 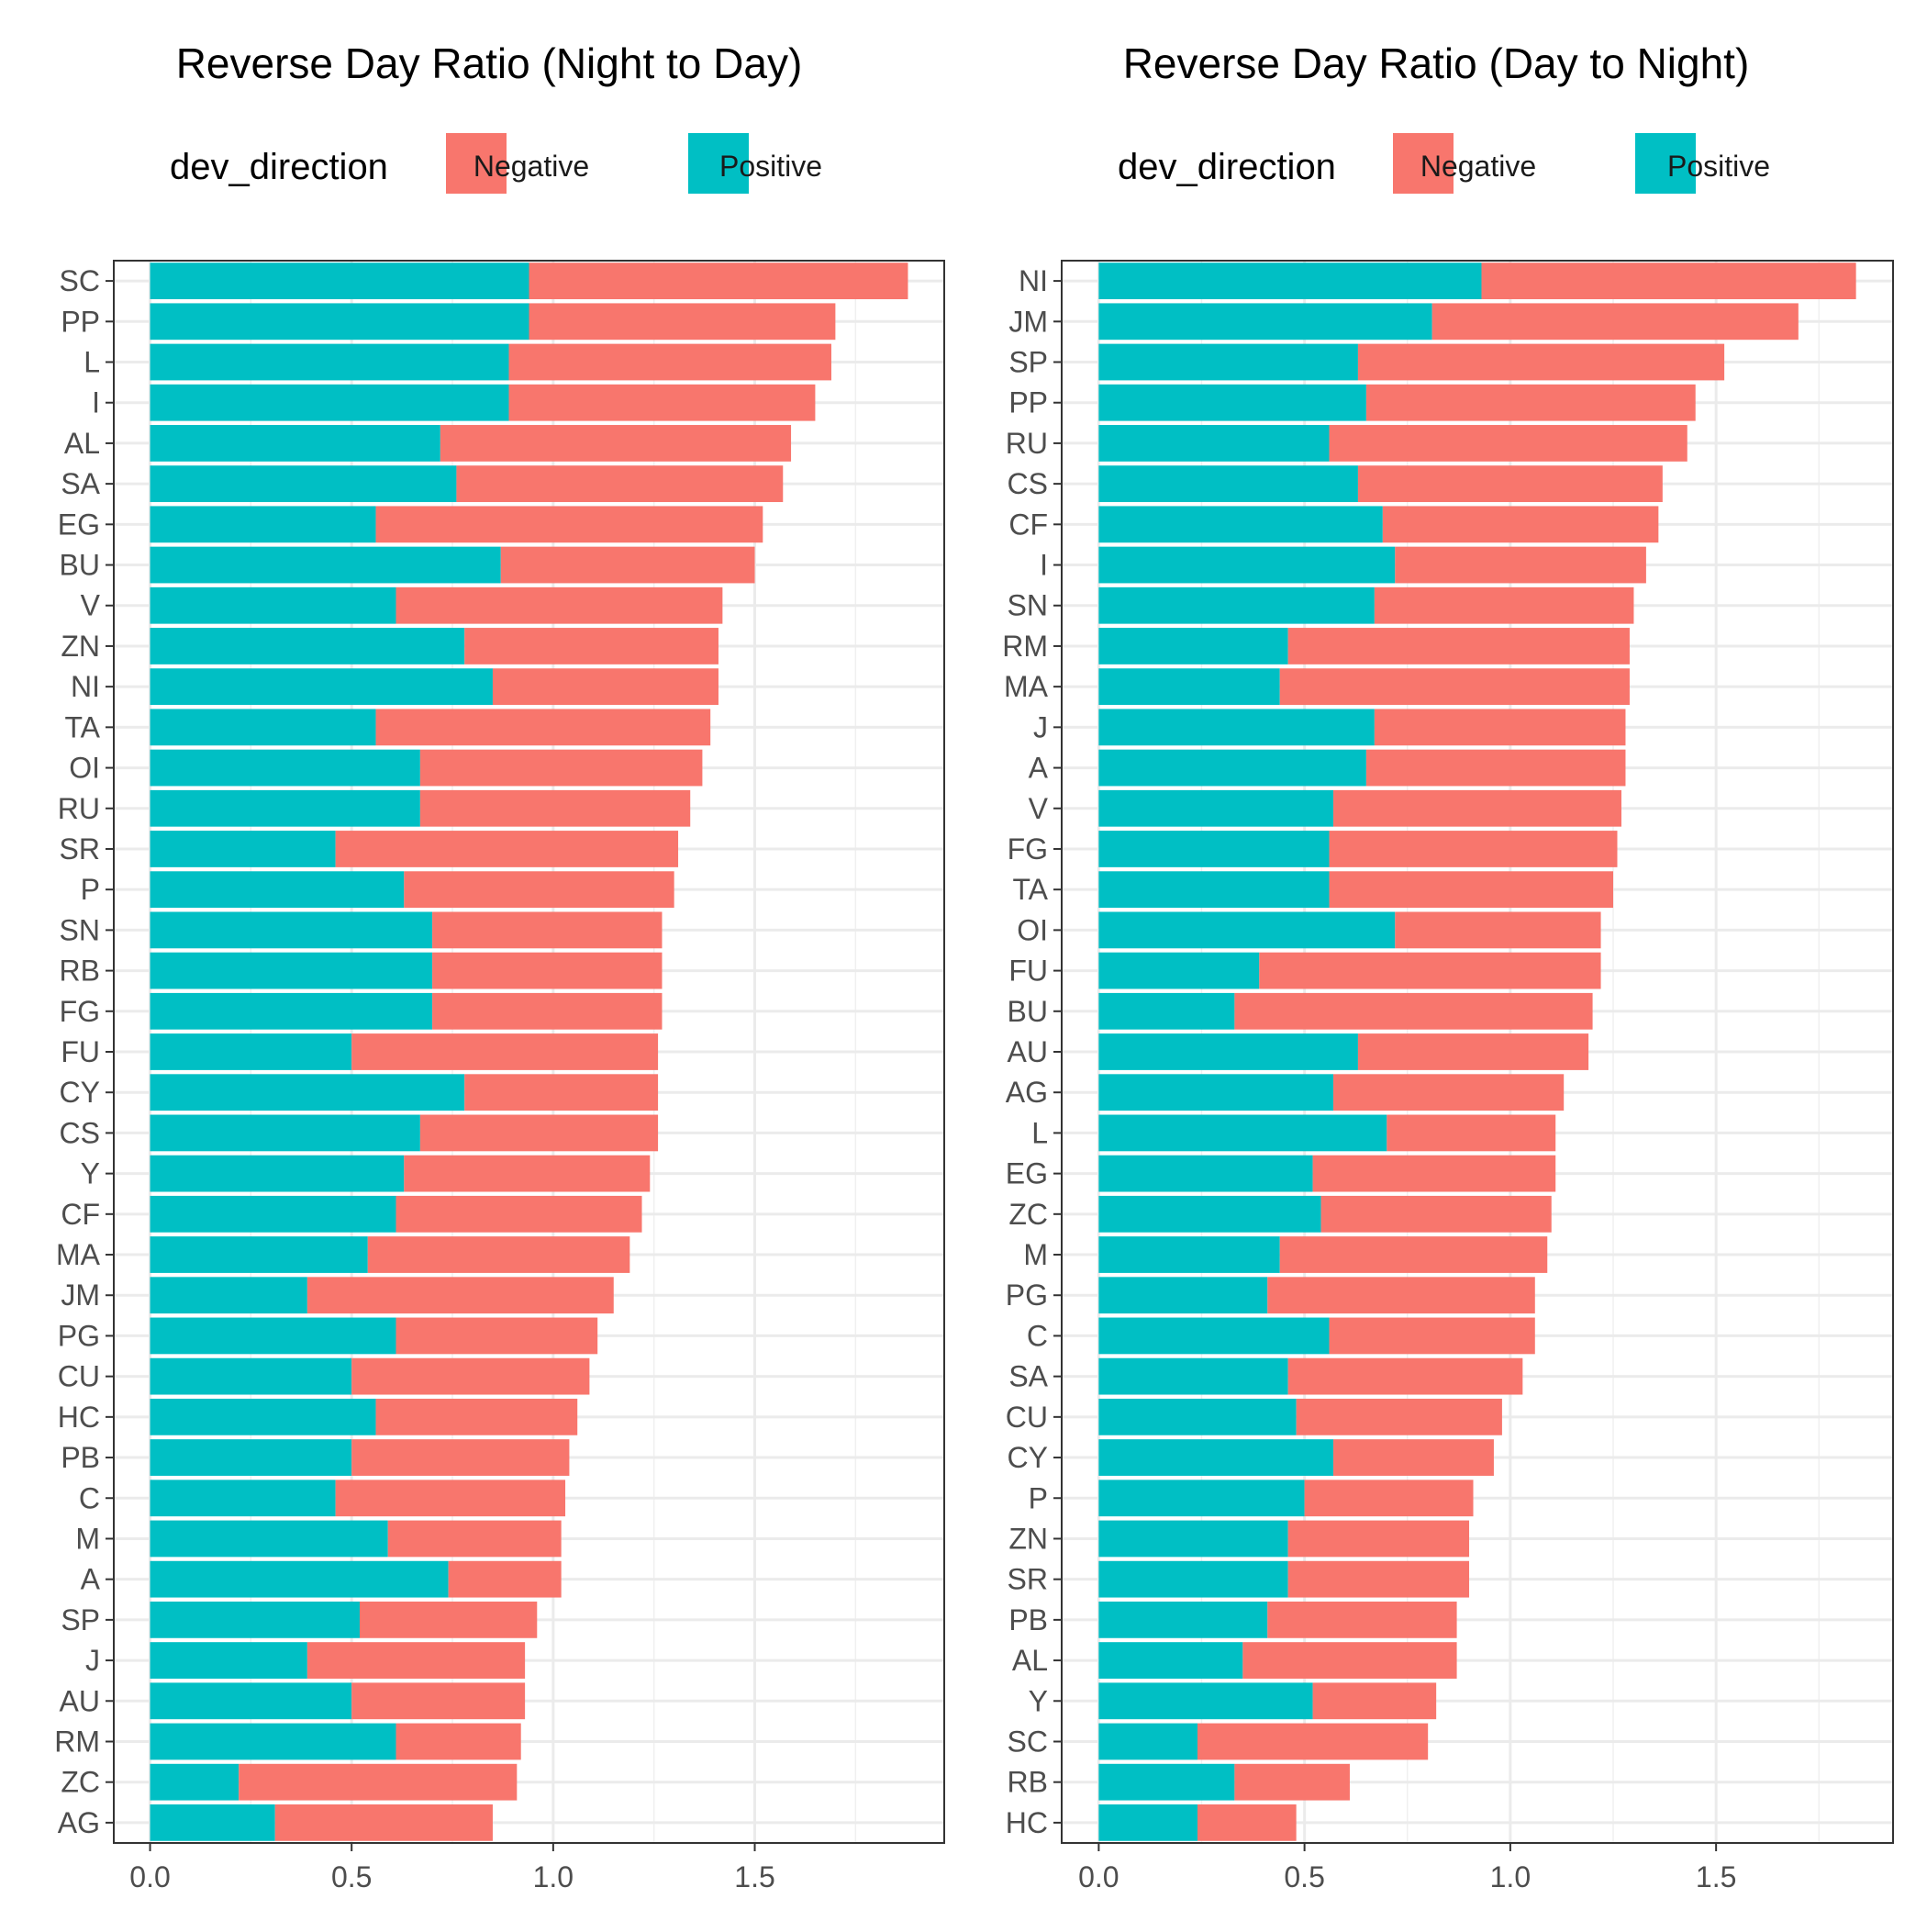 What do you see at coordinates (1401, 1295) in the screenshot?
I see `bar-negative-PG` at bounding box center [1401, 1295].